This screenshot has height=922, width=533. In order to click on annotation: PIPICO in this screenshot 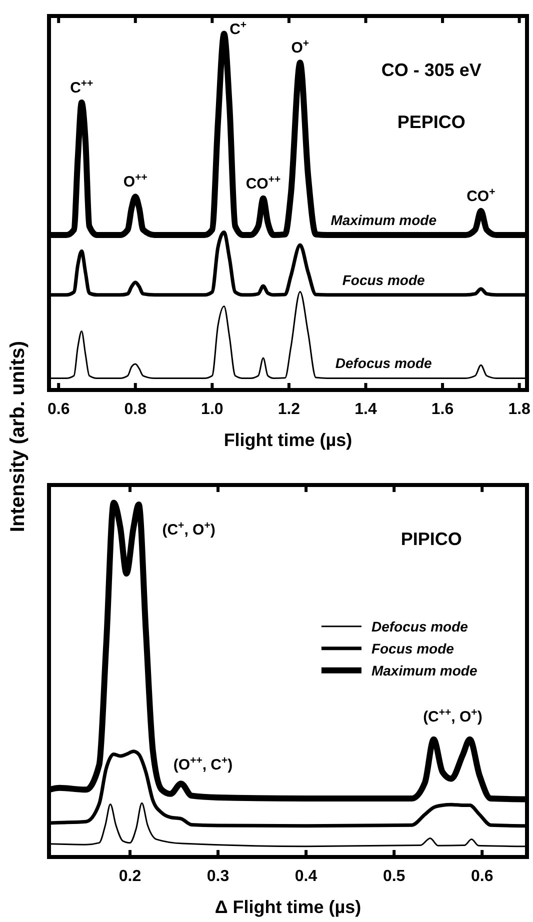, I will do `click(431, 539)`.